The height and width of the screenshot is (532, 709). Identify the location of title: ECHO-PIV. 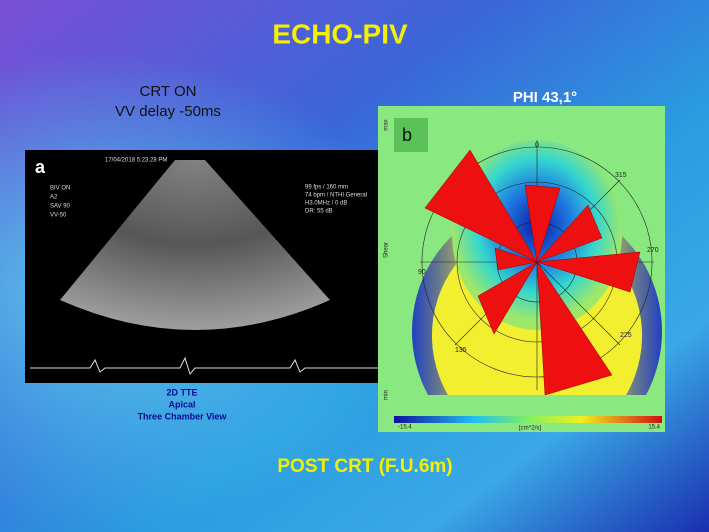
(340, 33).